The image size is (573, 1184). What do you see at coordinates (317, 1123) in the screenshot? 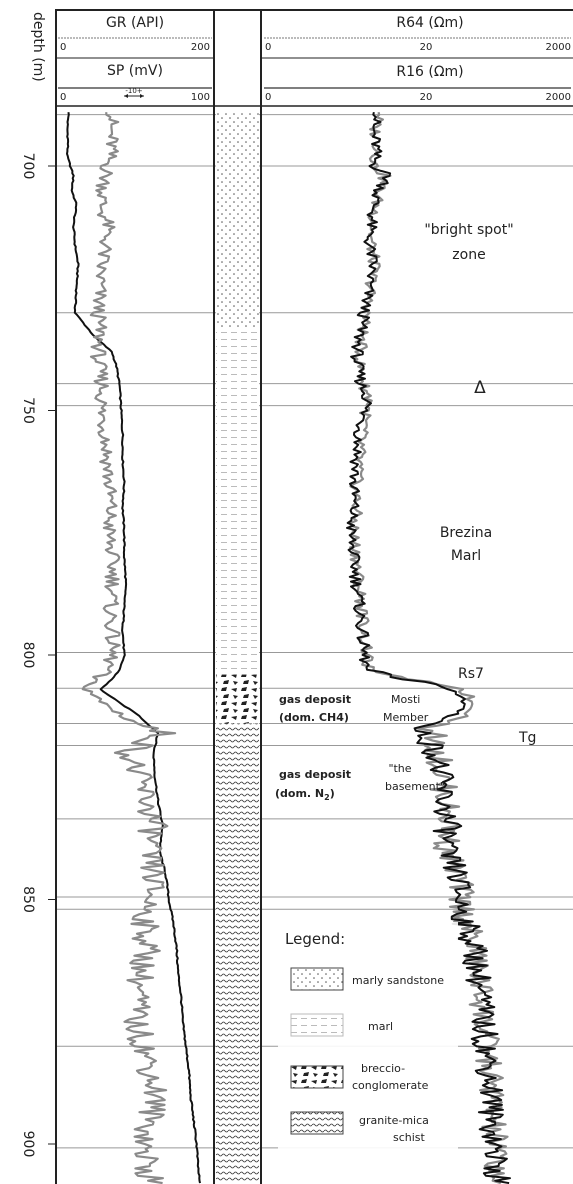
I see `legend-swatch-schist` at bounding box center [317, 1123].